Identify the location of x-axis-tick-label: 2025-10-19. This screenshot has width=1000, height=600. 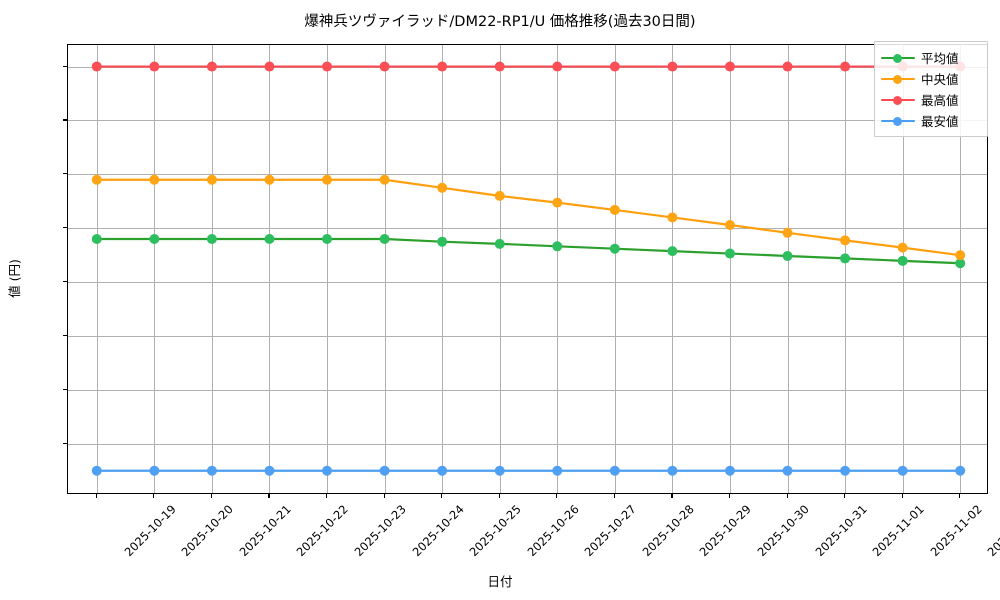
(150, 531).